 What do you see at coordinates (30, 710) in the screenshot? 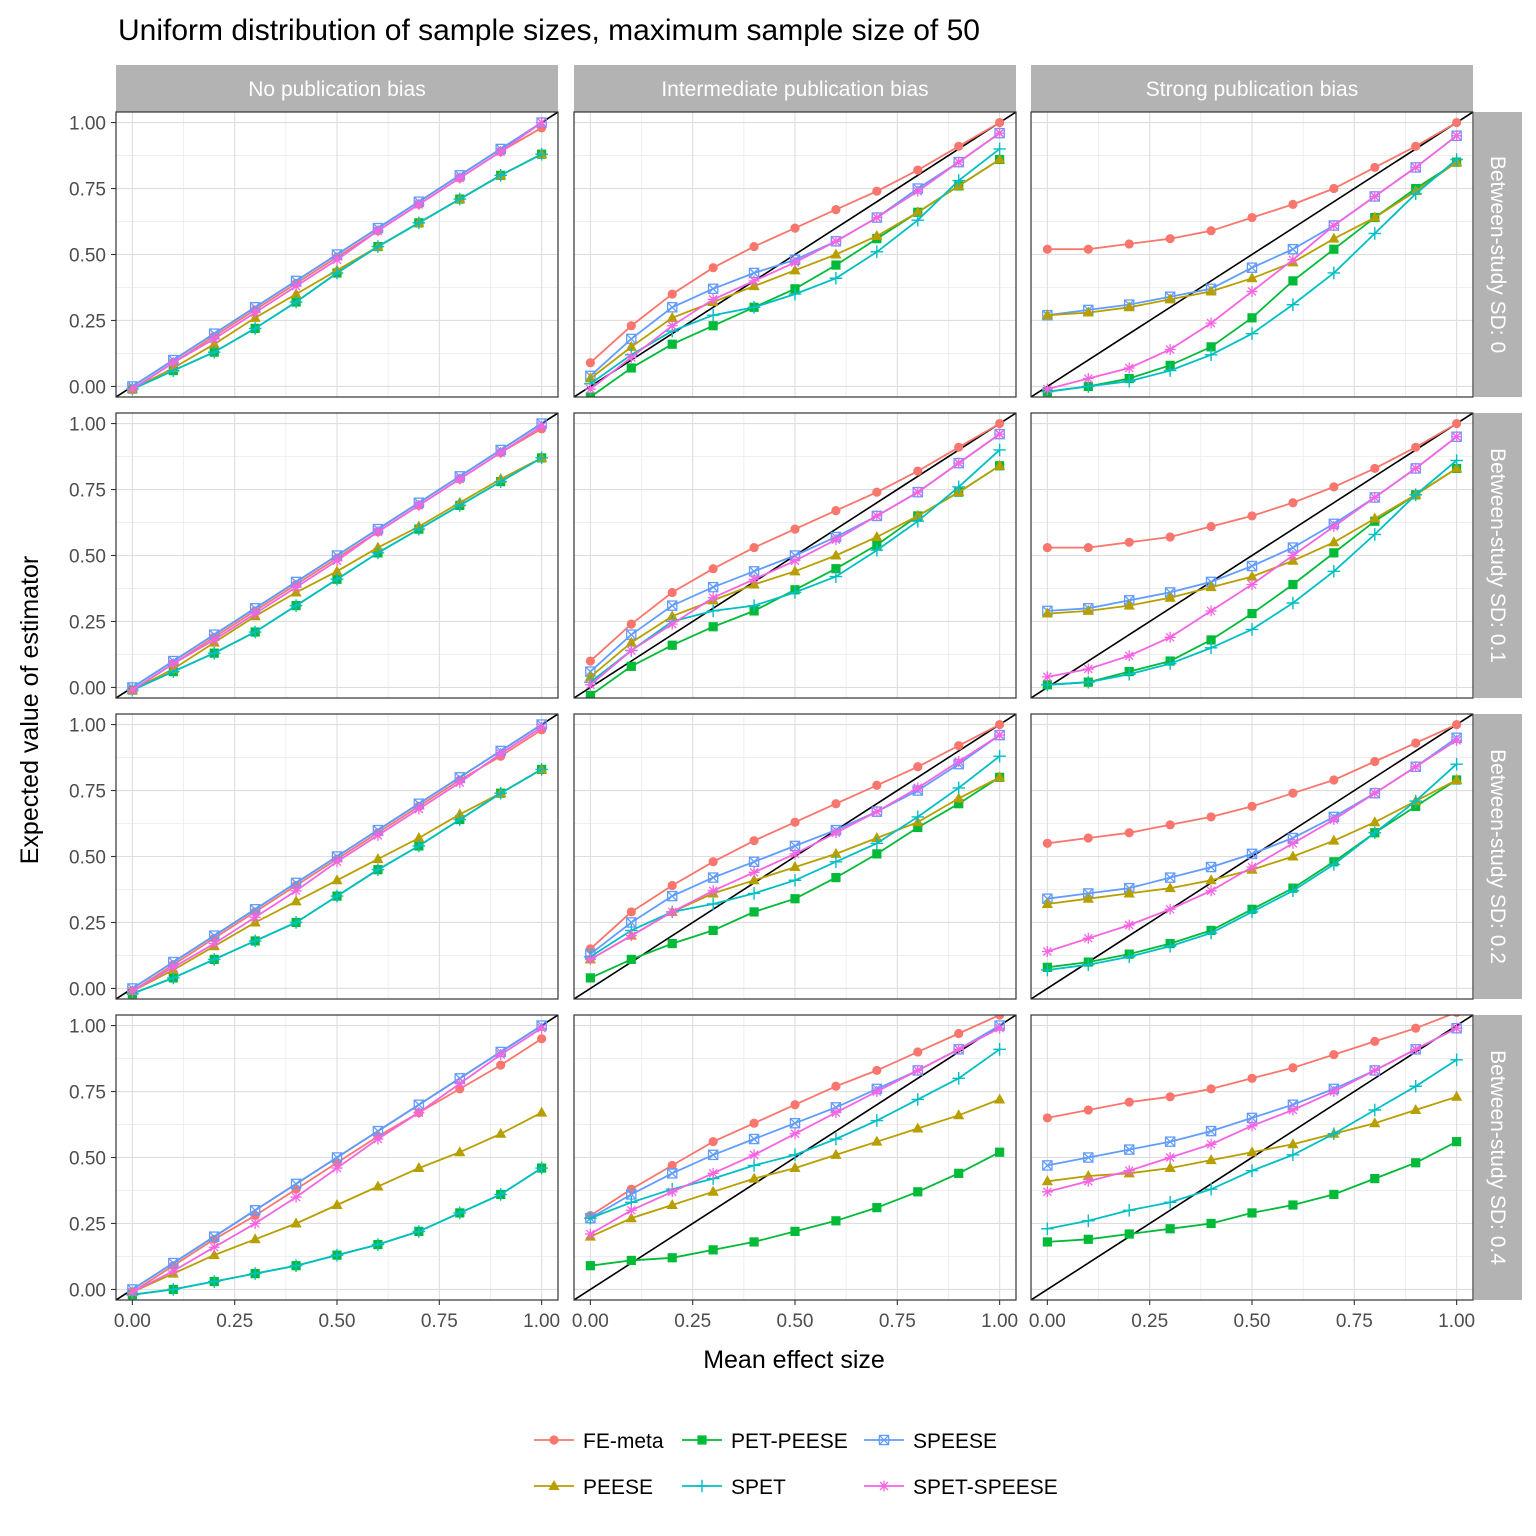
I see `y-axis-title: Expected value of estimator` at bounding box center [30, 710].